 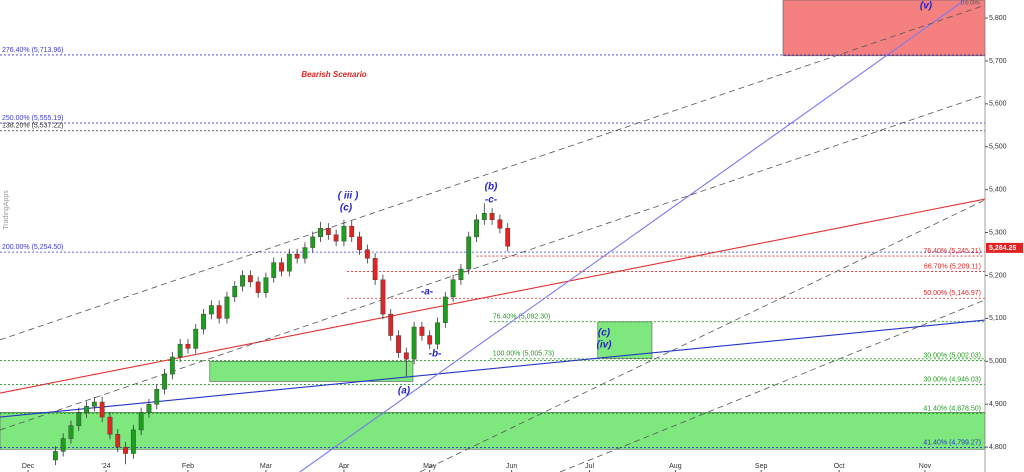 I want to click on wave-label: -c-, so click(x=491, y=200).